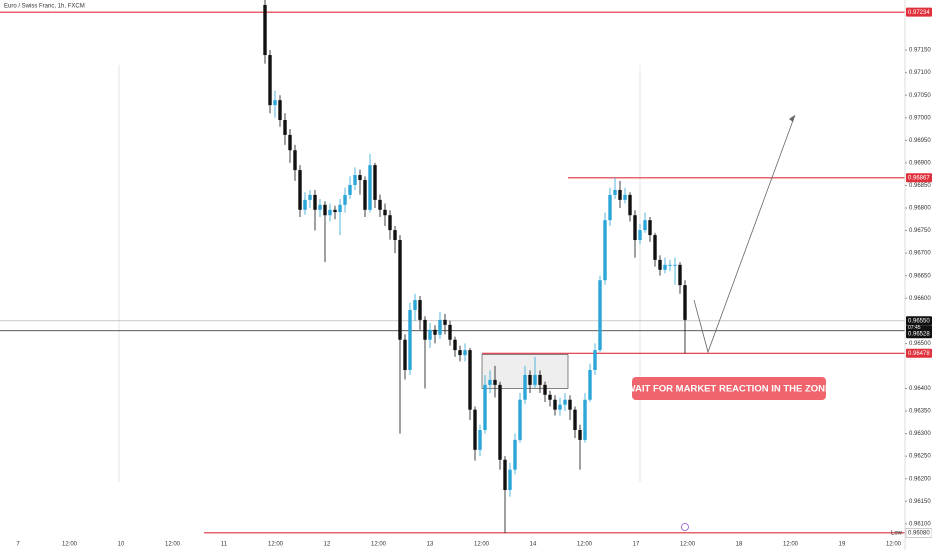 This screenshot has width=932, height=550. Describe the element at coordinates (792, 118) in the screenshot. I see `arrow-head` at that location.